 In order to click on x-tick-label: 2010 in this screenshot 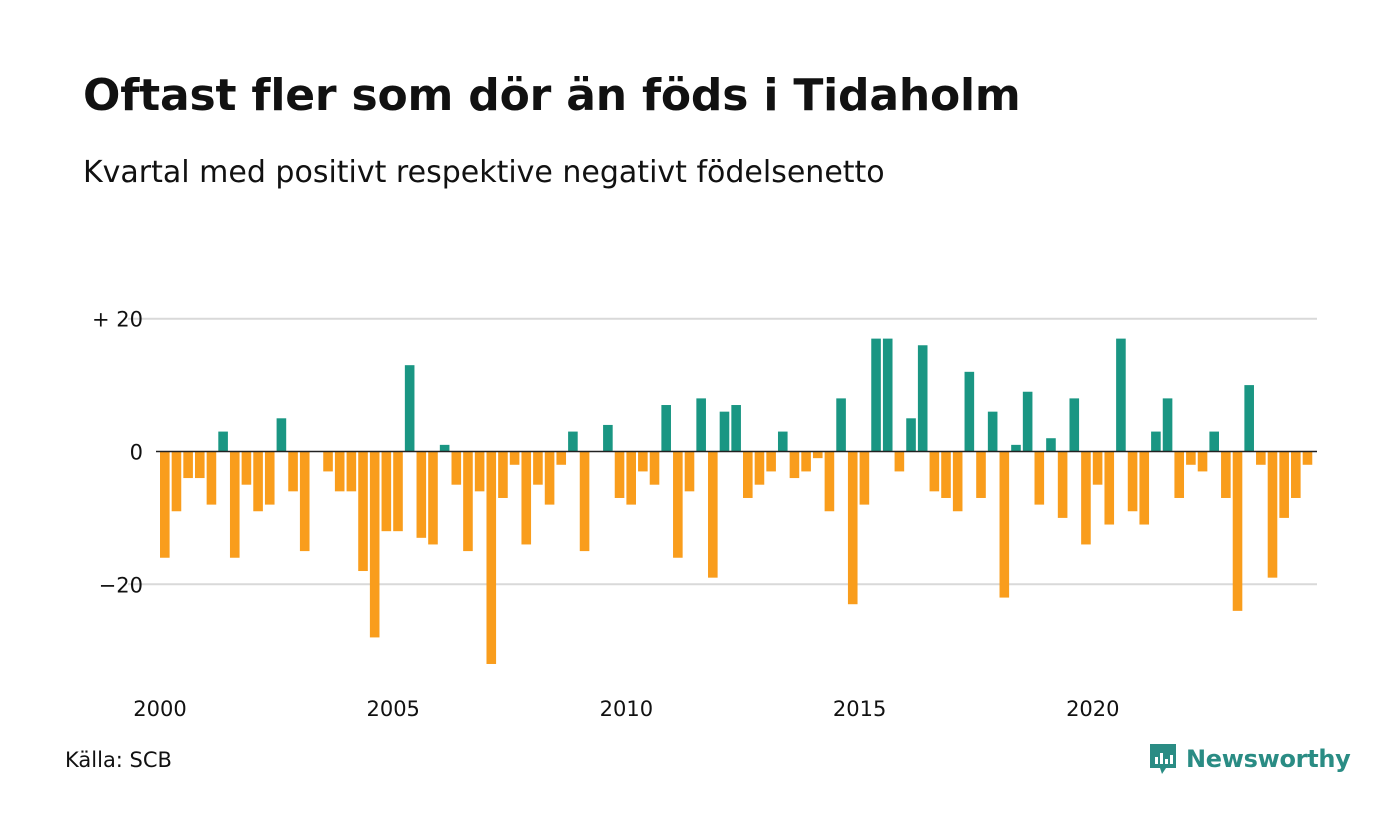, I will do `click(626, 709)`.